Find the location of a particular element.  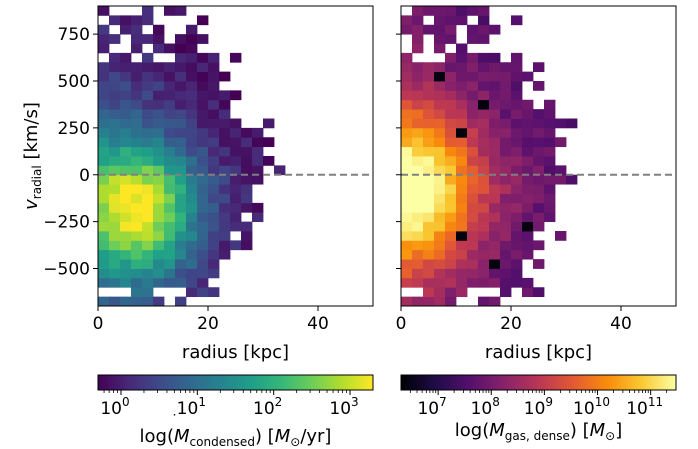

colorbar-tick-label: 1010 is located at coordinates (591, 407).